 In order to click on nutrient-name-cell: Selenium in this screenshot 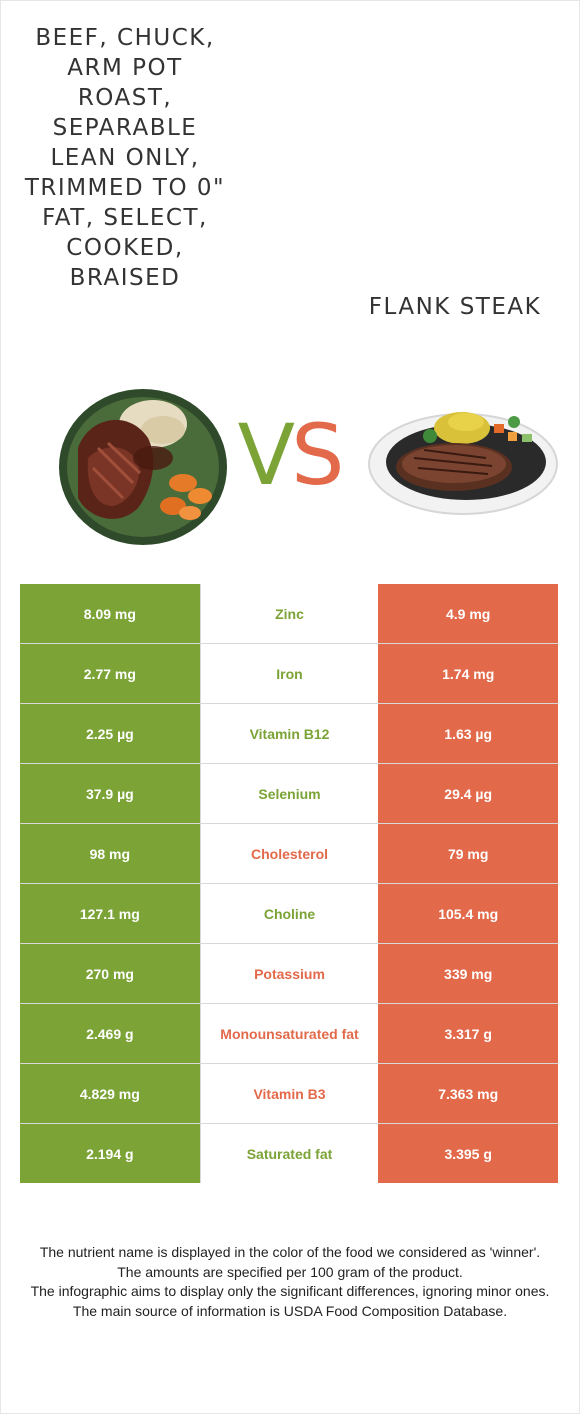, I will do `click(289, 793)`.